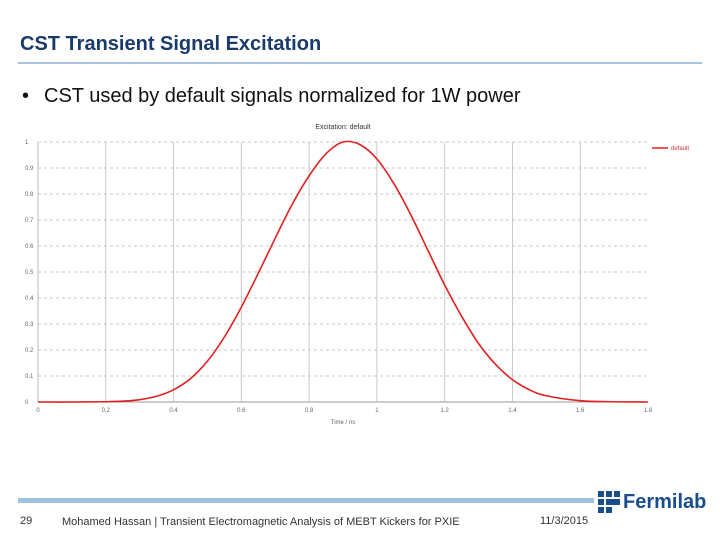 This screenshot has height=540, width=720. What do you see at coordinates (564, 521) in the screenshot?
I see `footer-date: 11/3/2015` at bounding box center [564, 521].